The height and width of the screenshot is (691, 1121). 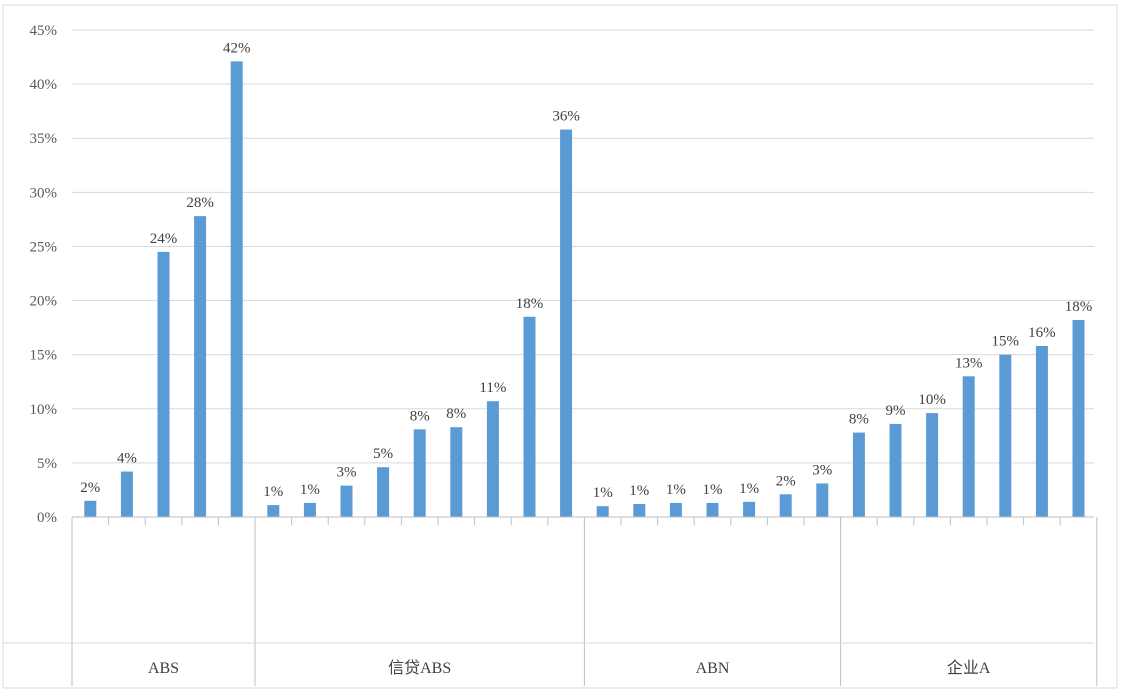 What do you see at coordinates (713, 668) in the screenshot?
I see `x-group-label: ABN` at bounding box center [713, 668].